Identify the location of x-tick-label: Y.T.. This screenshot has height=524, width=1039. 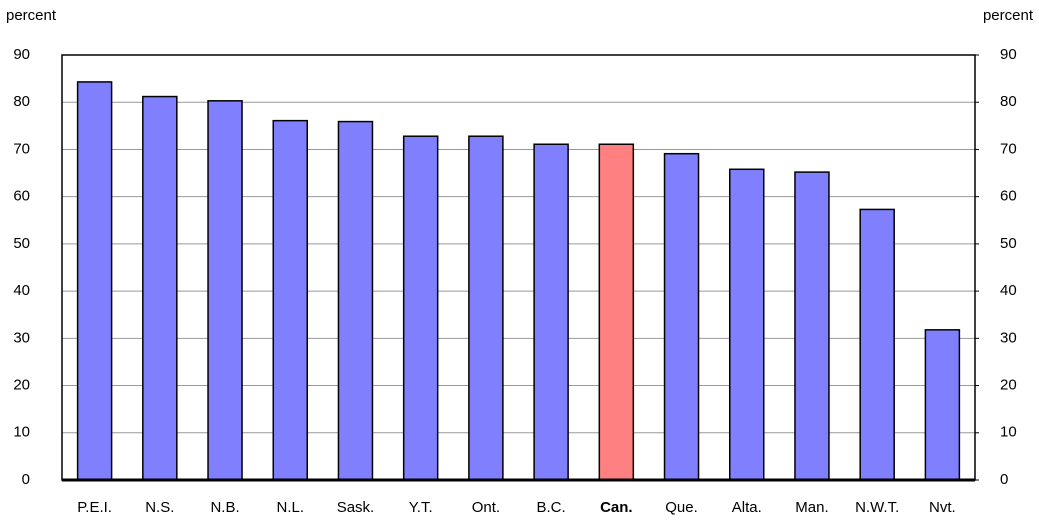
(421, 507).